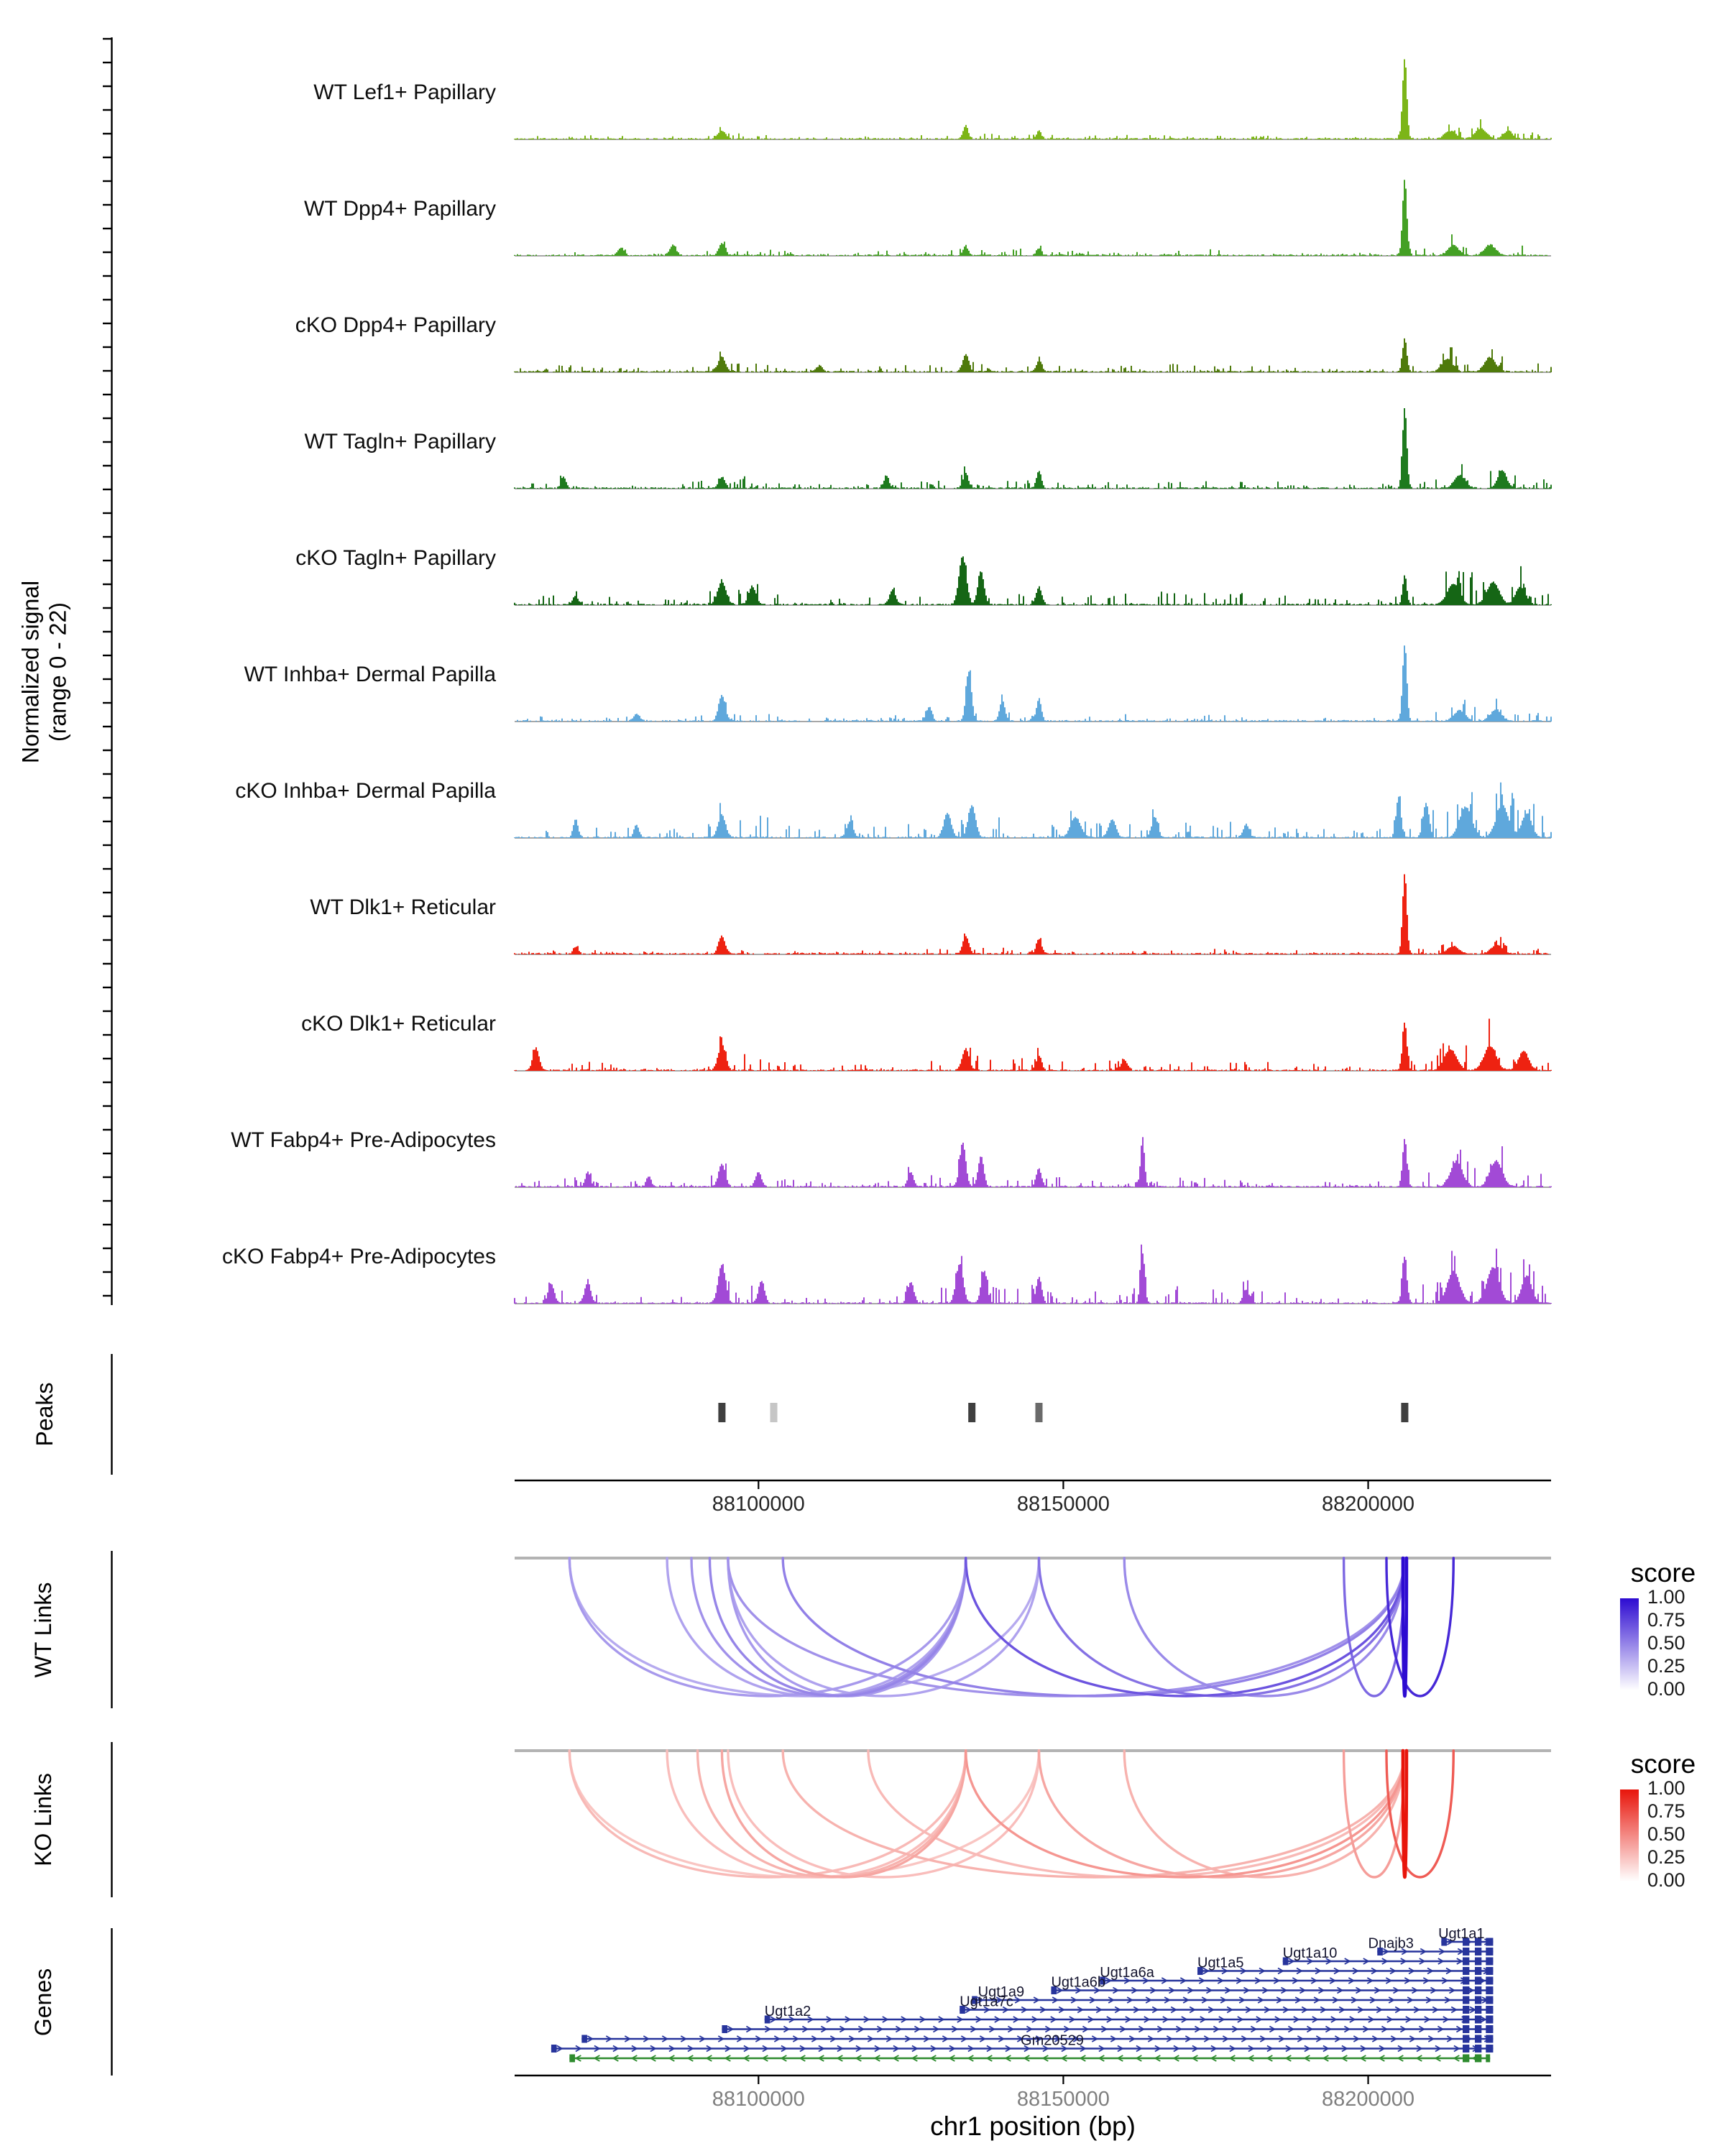 The width and height of the screenshot is (1725, 2156). I want to click on track-label: cKO Tagln+ Papillary, so click(395, 558).